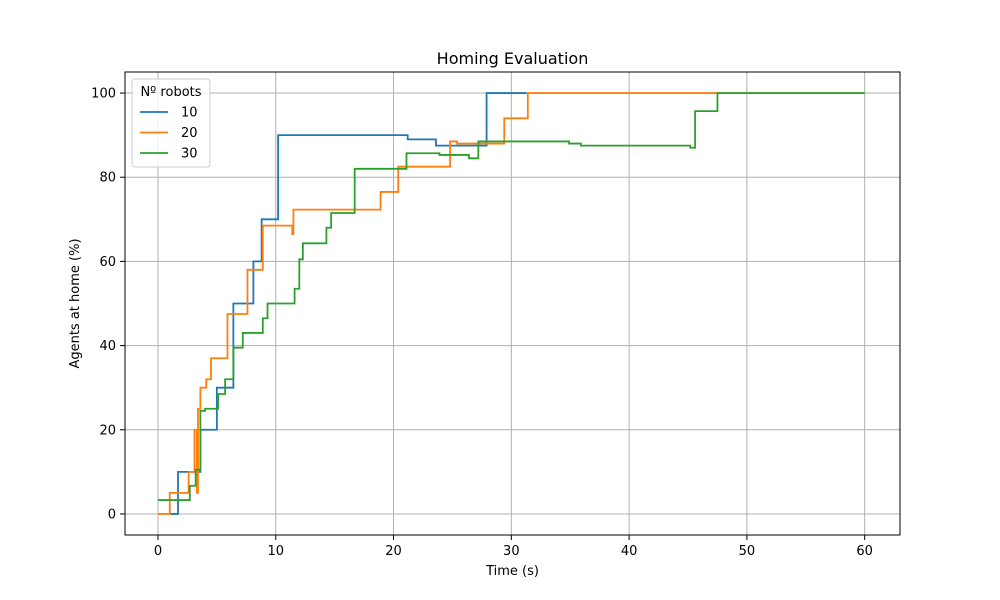  Describe the element at coordinates (629, 551) in the screenshot. I see `x-tick-label: 40` at that location.